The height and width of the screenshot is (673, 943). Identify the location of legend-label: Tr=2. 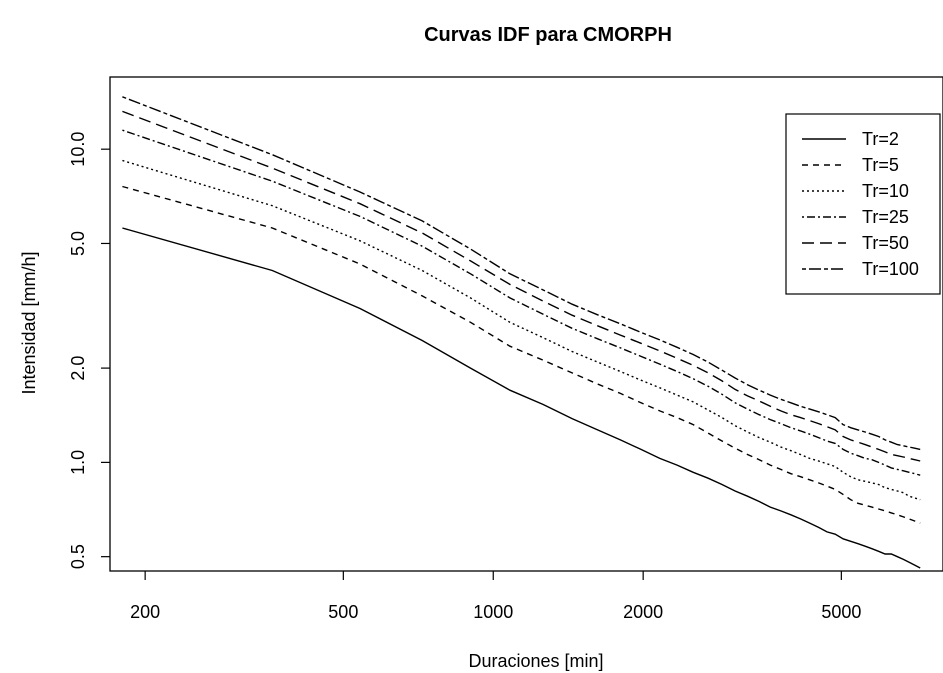
(880, 139).